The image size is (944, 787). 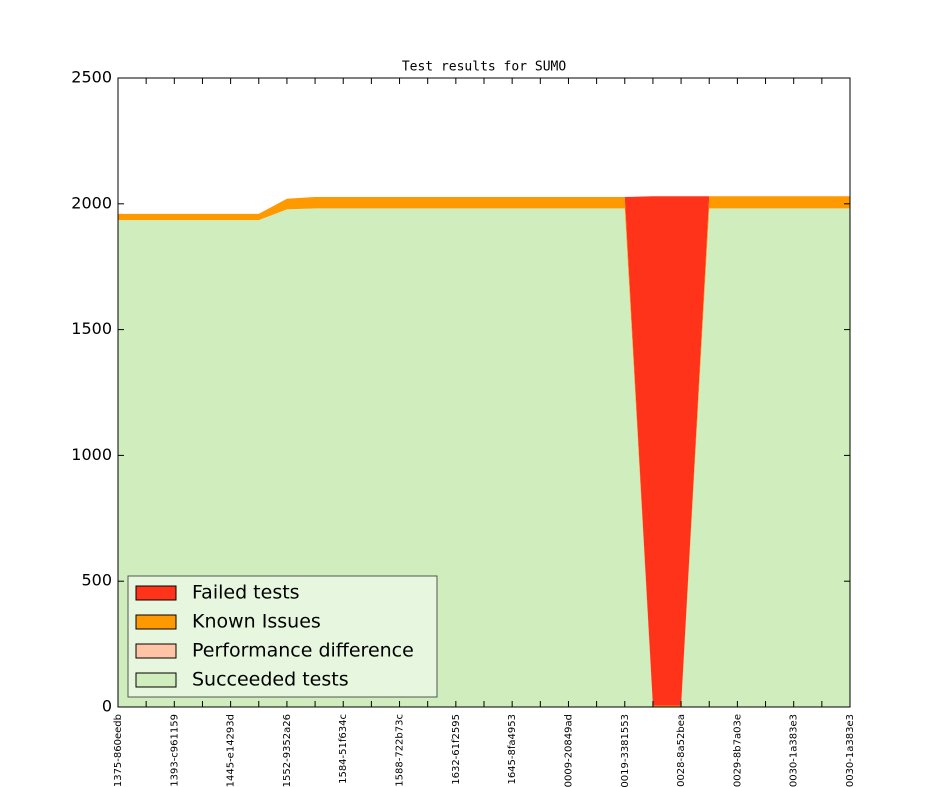 What do you see at coordinates (256, 622) in the screenshot?
I see `legend-label: Known Issues` at bounding box center [256, 622].